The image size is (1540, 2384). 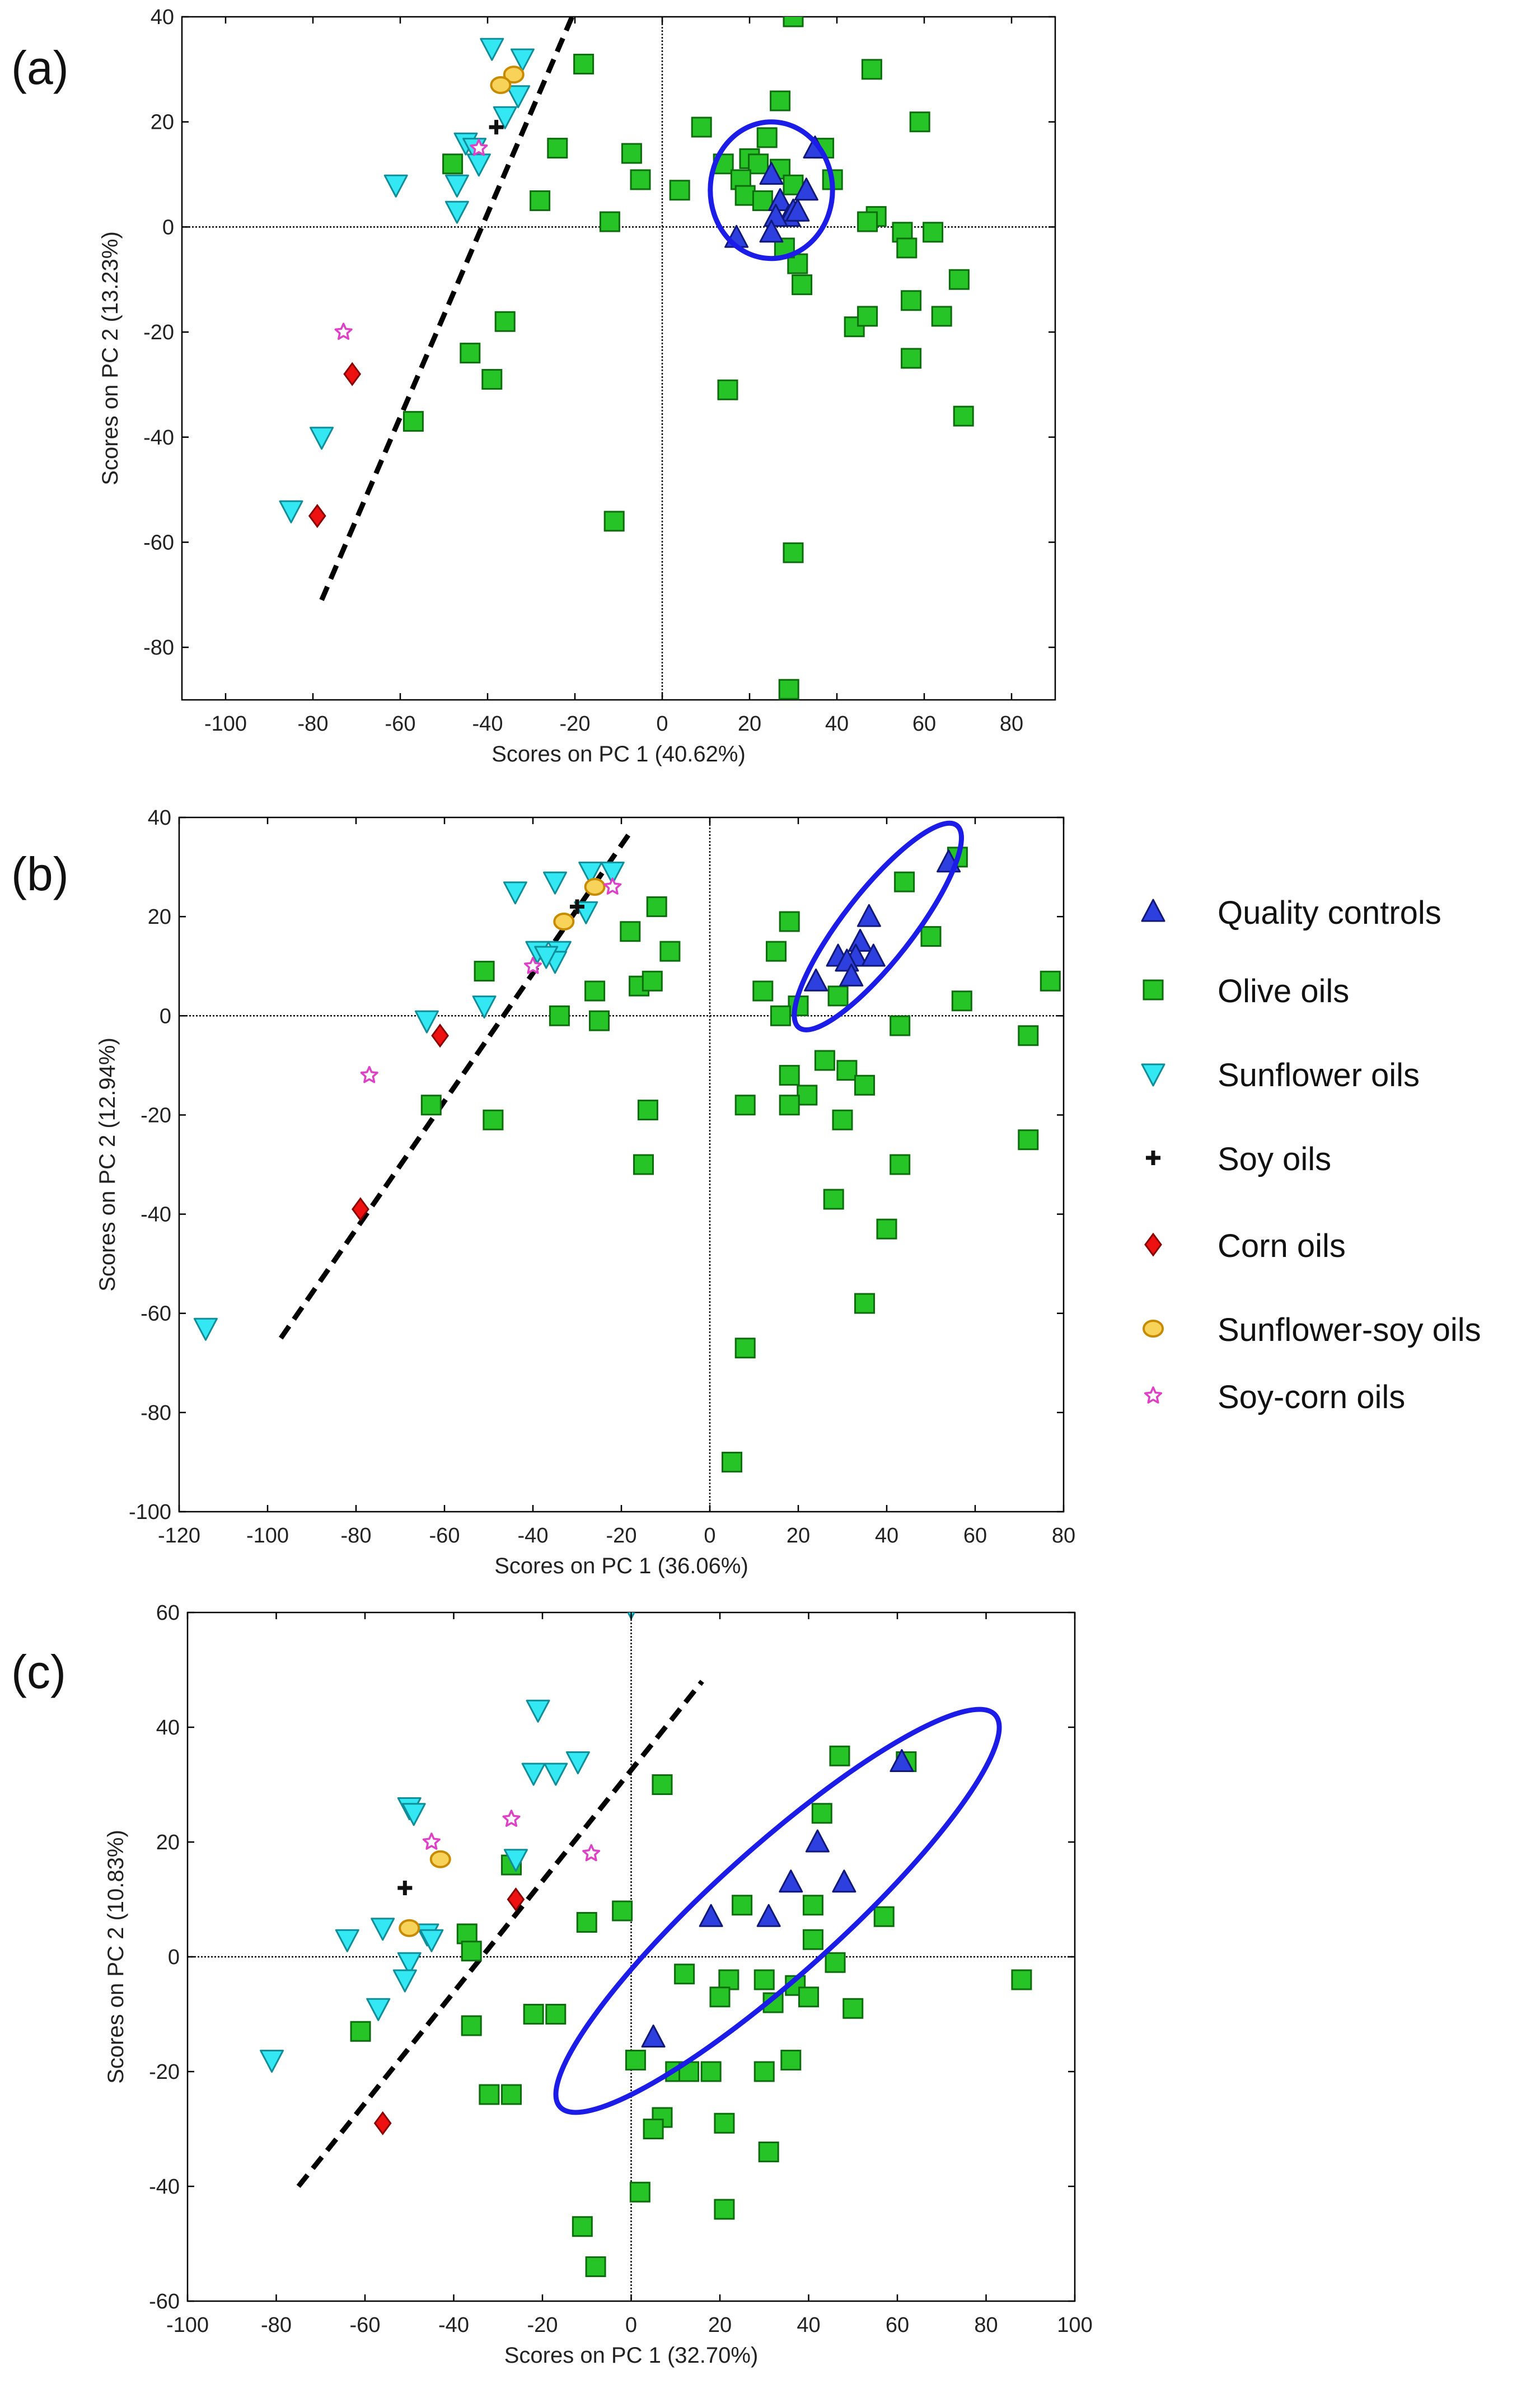 I want to click on x-tick-label: 0, so click(x=709, y=1536).